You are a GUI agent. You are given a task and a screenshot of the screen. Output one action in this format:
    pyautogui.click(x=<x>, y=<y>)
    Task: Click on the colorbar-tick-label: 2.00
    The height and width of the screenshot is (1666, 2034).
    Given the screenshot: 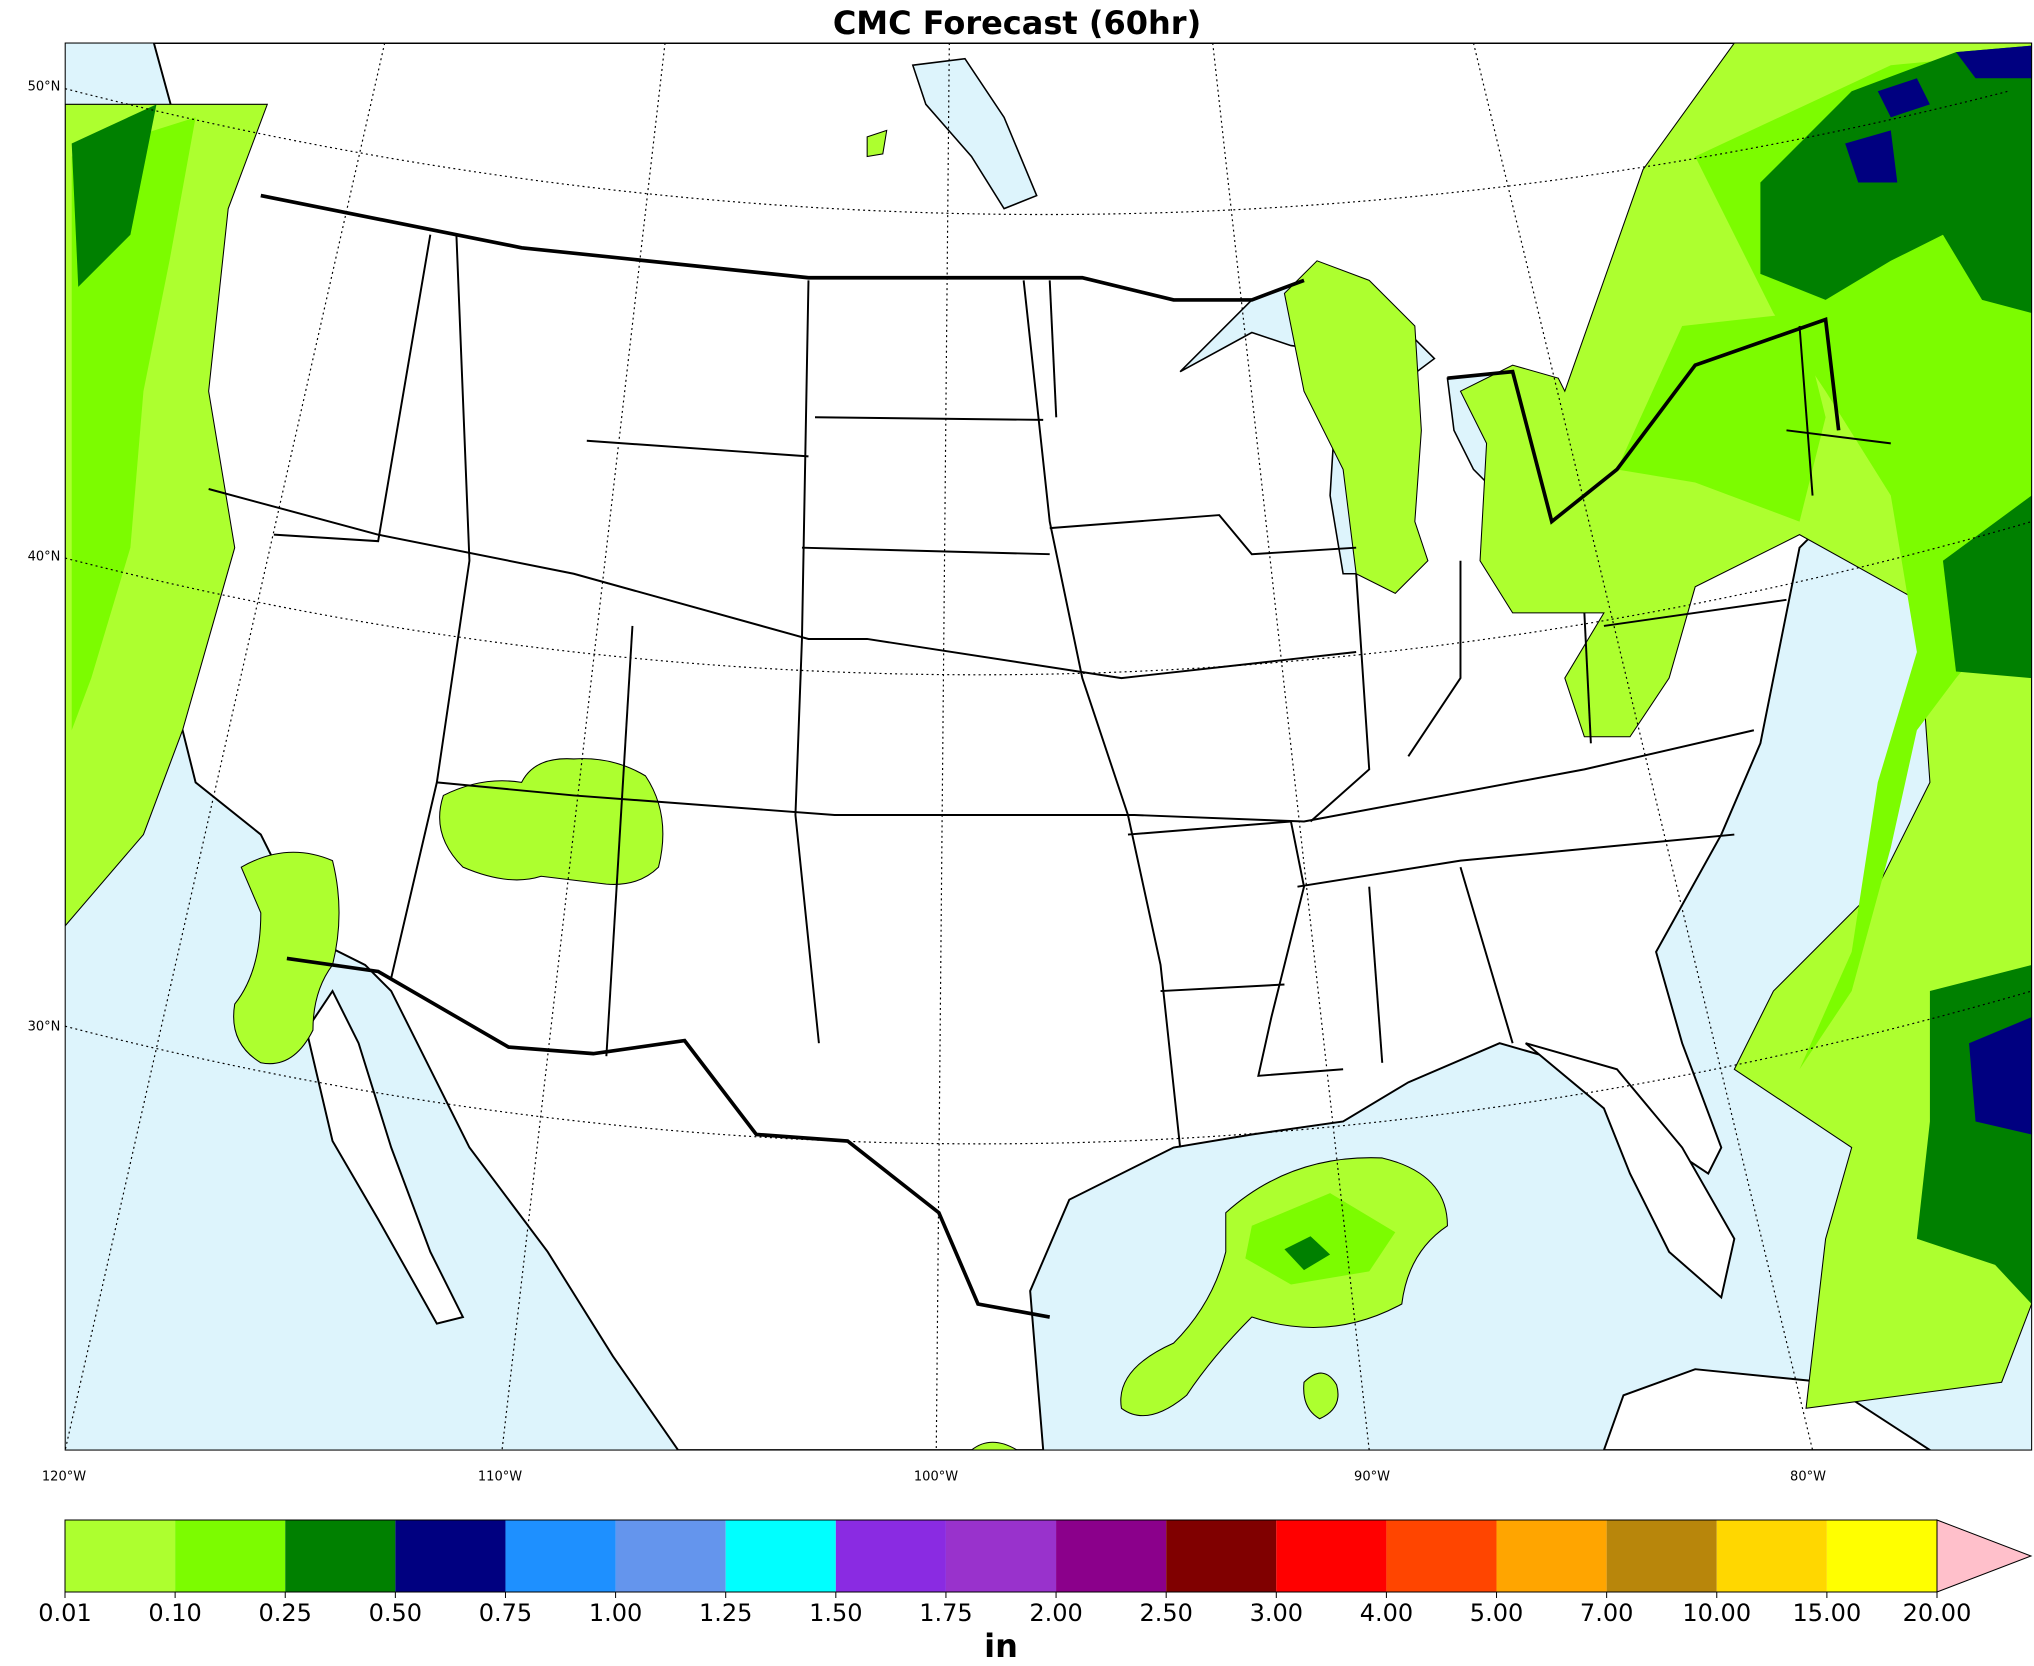 What is the action you would take?
    pyautogui.click(x=1055, y=1613)
    